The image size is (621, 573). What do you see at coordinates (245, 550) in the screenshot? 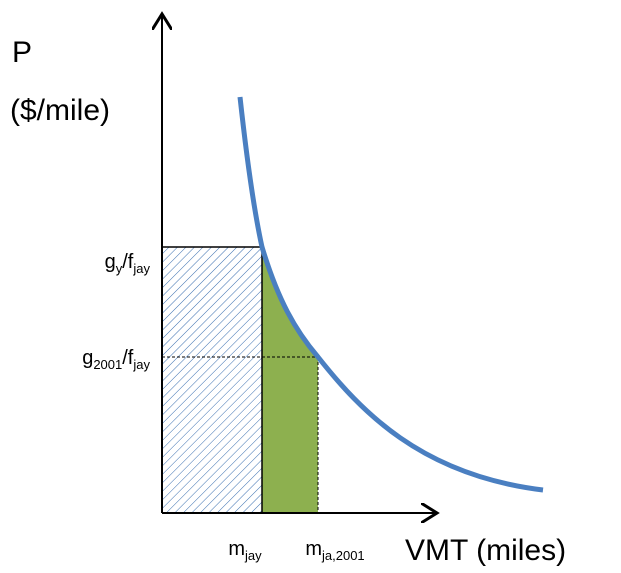
I see `x-tick-label: mjay` at bounding box center [245, 550].